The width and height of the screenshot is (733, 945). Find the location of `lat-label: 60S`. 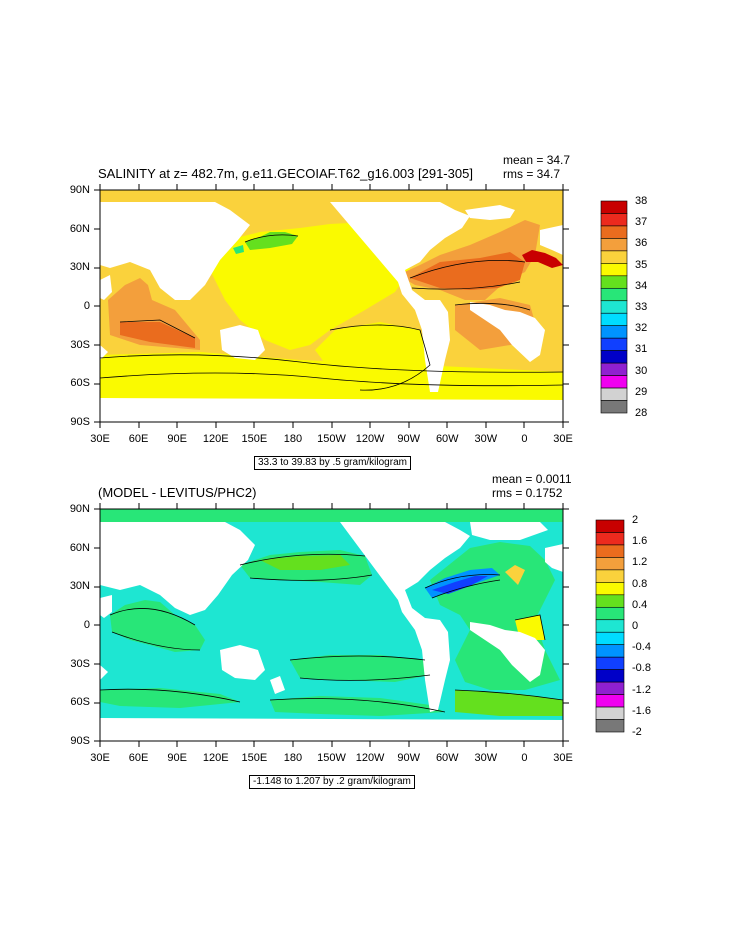

lat-label: 60S is located at coordinates (80, 383).